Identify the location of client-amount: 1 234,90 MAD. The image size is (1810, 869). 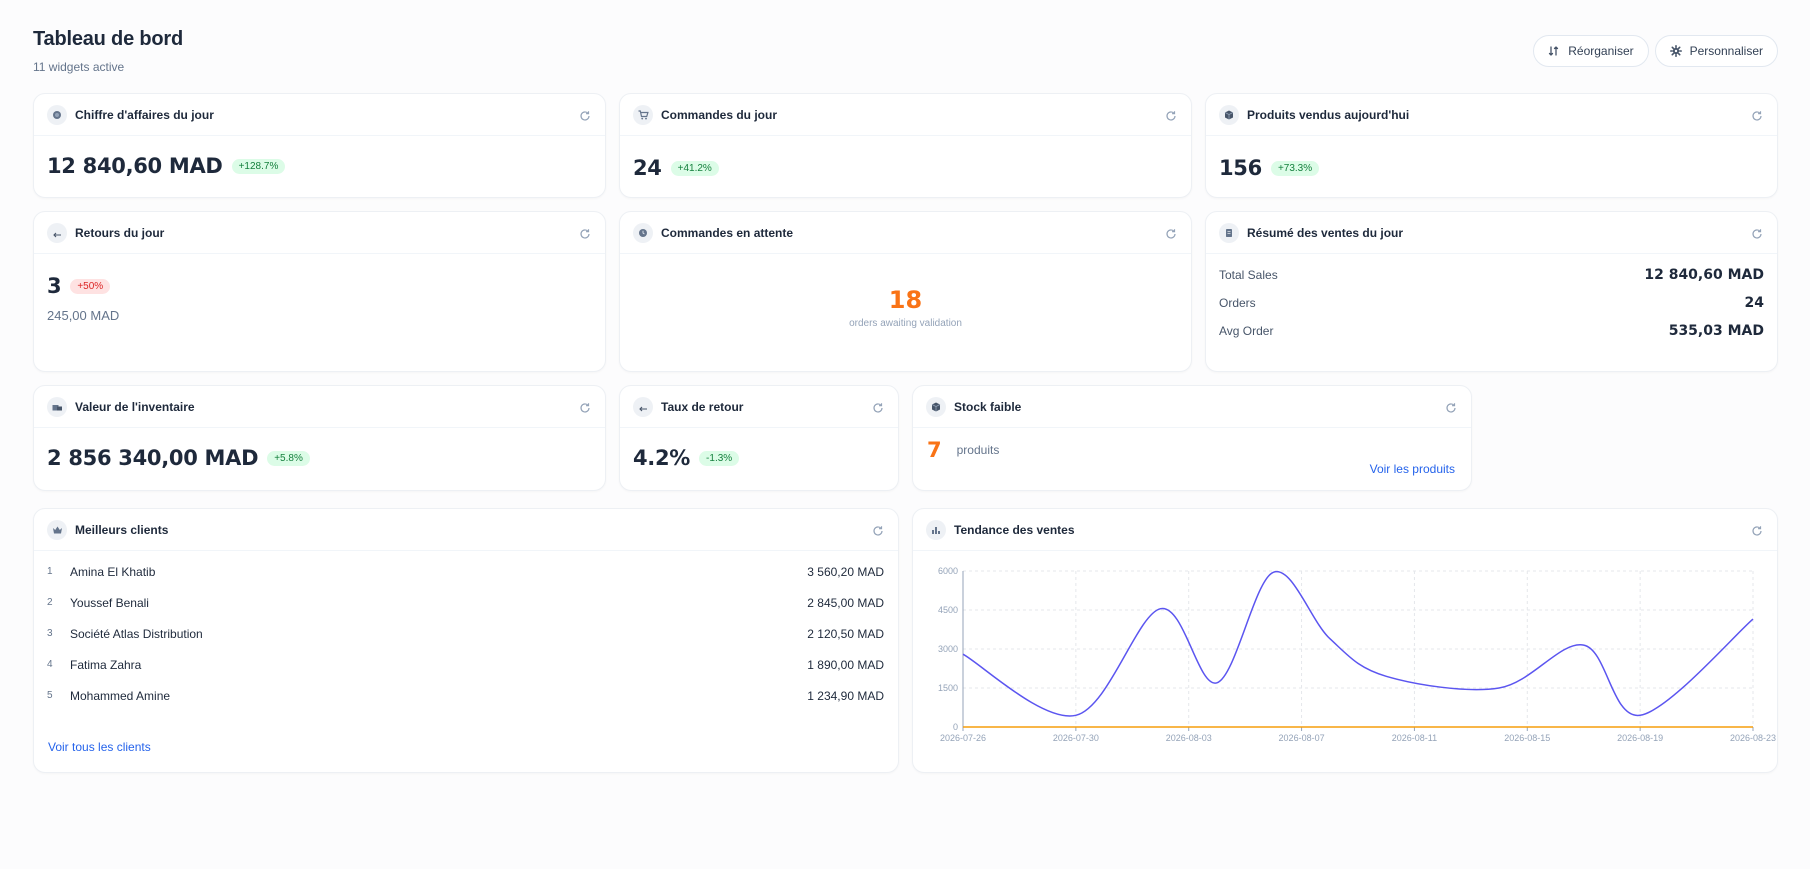
(845, 695).